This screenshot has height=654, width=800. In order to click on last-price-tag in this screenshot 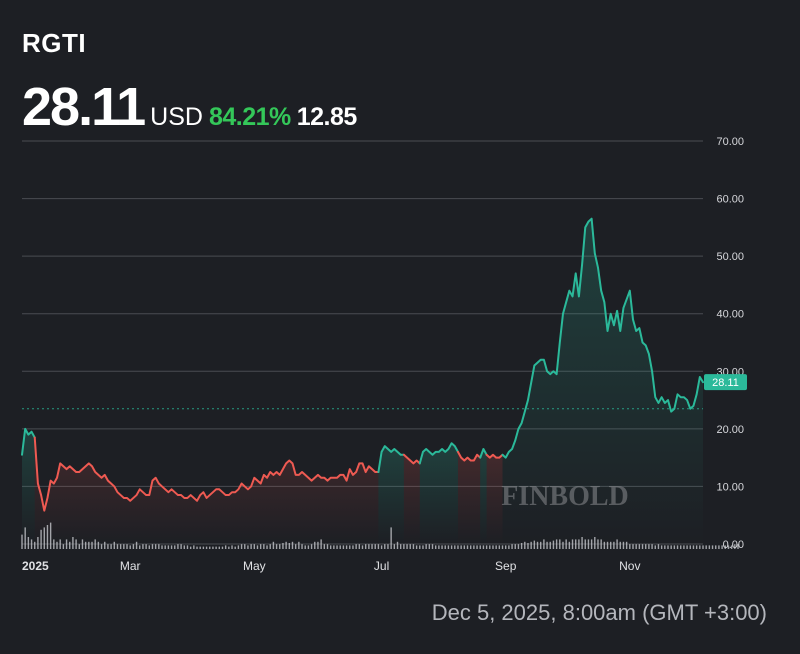, I will do `click(725, 382)`.